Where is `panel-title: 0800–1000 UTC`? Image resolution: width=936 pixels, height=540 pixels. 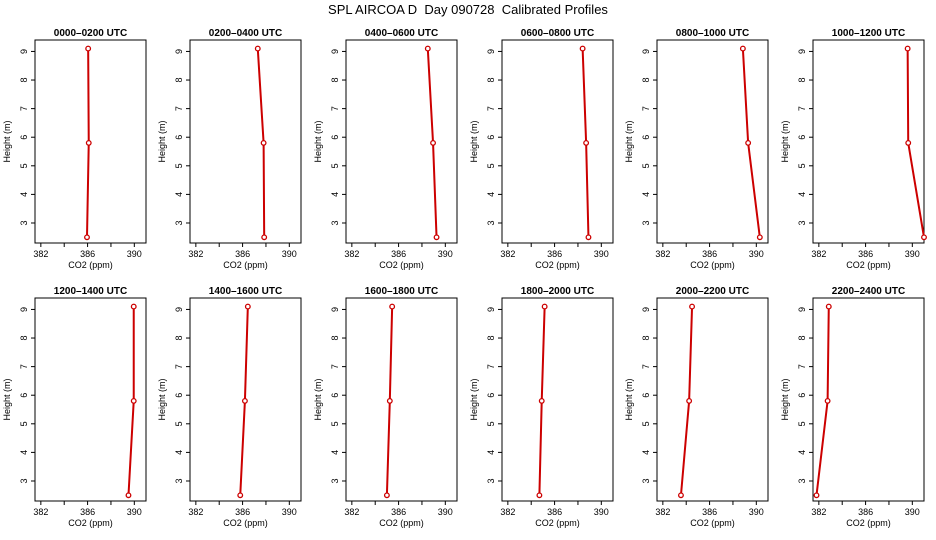
panel-title: 0800–1000 UTC is located at coordinates (712, 33).